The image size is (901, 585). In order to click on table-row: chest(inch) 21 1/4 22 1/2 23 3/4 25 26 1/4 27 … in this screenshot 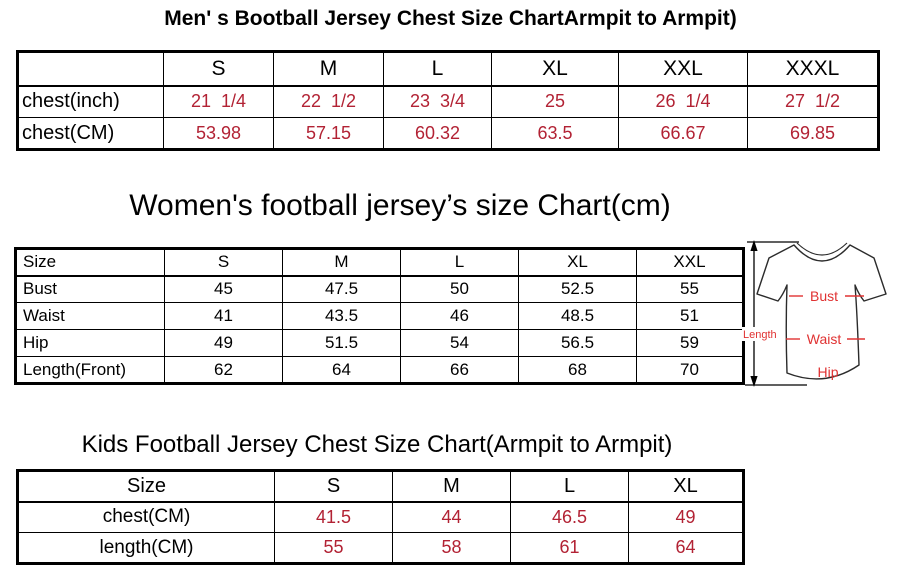, I will do `click(448, 101)`.